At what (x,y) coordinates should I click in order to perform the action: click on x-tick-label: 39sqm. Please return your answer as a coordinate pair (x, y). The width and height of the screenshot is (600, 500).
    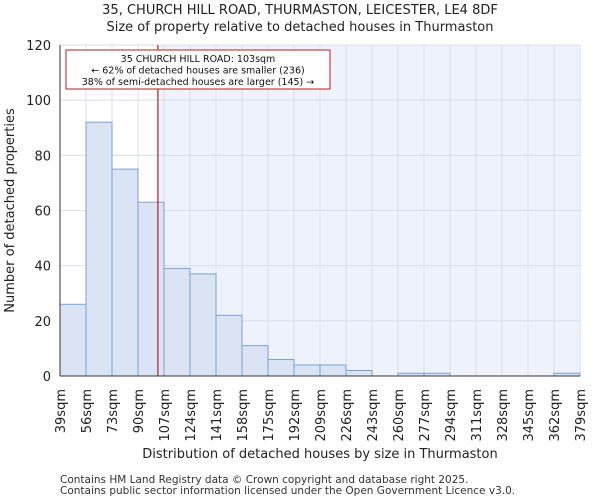
    Looking at the image, I should click on (61, 411).